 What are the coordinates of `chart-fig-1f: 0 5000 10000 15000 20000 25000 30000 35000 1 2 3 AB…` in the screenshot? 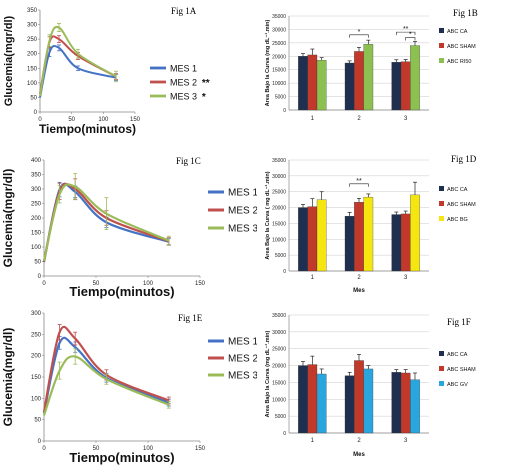 It's located at (370, 385).